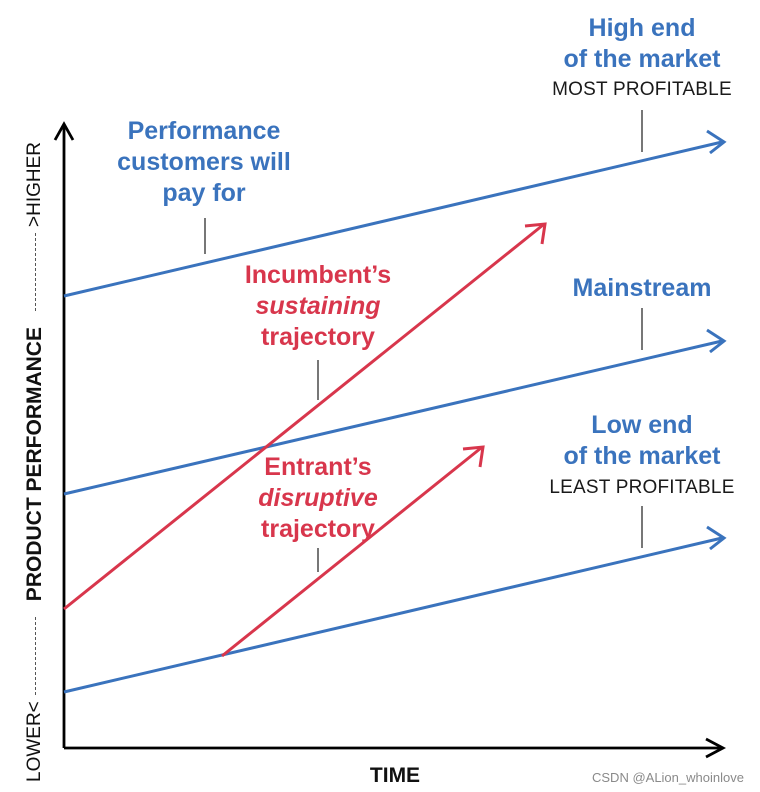 The image size is (760, 792). Describe the element at coordinates (34, 221) in the screenshot. I see `y-axis-upper-arrow: >` at that location.